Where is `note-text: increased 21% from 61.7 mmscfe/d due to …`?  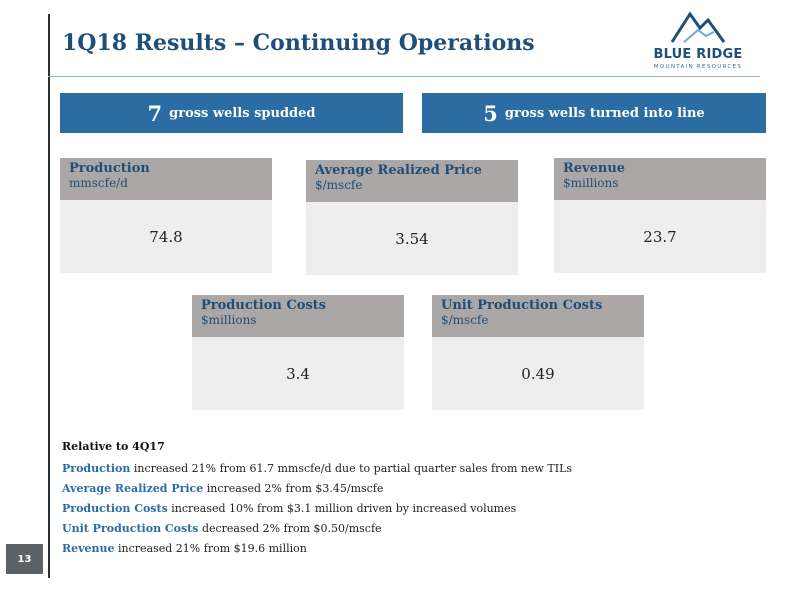
note-text: increased 21% from 61.7 mmscfe/d due to … is located at coordinates (351, 468).